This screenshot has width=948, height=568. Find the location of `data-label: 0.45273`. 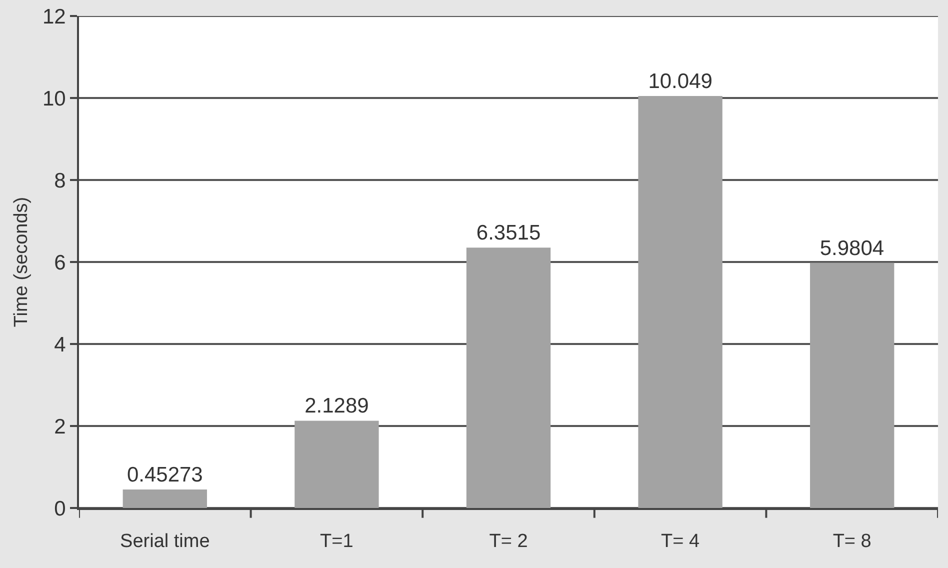

data-label: 0.45273 is located at coordinates (164, 474).